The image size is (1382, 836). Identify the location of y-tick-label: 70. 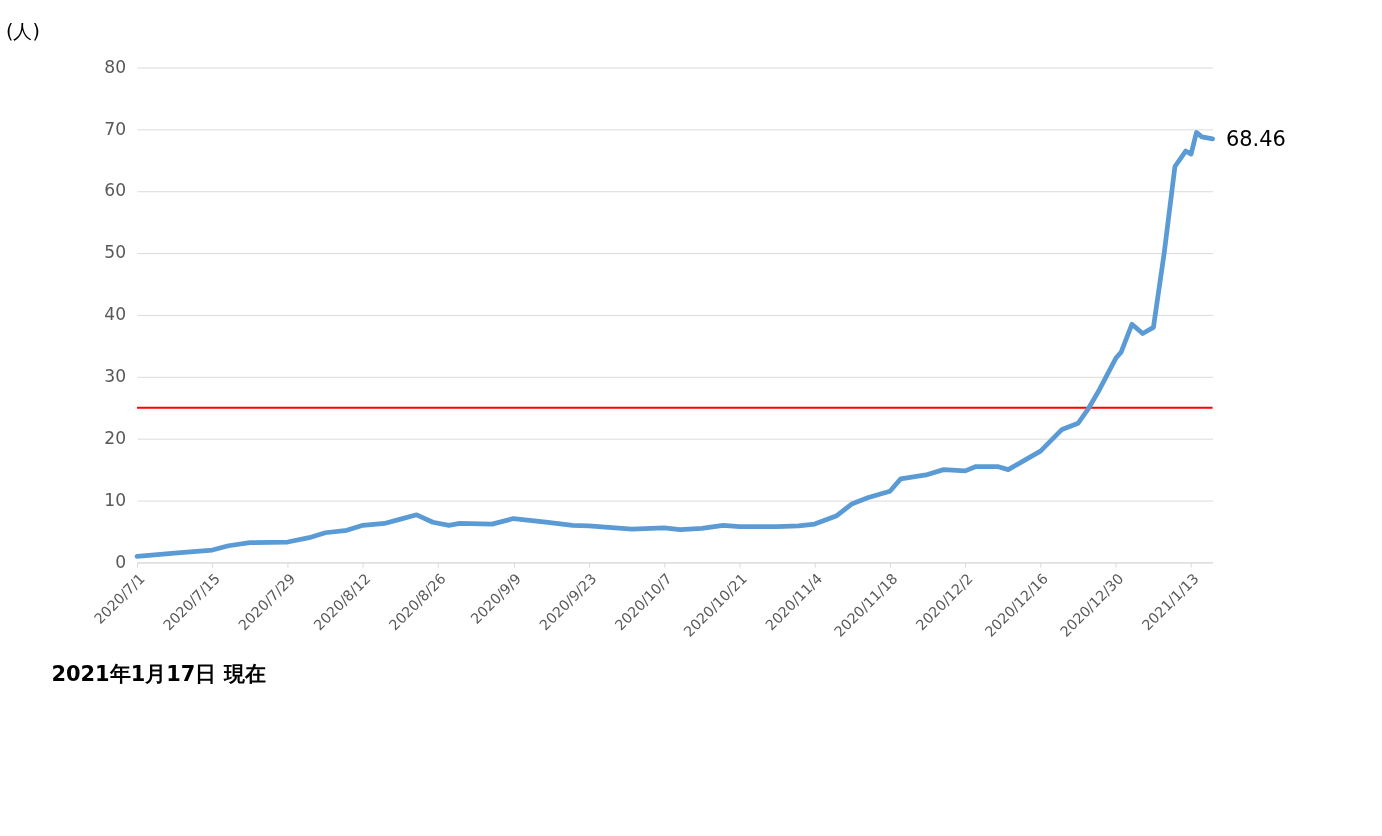
(115, 128).